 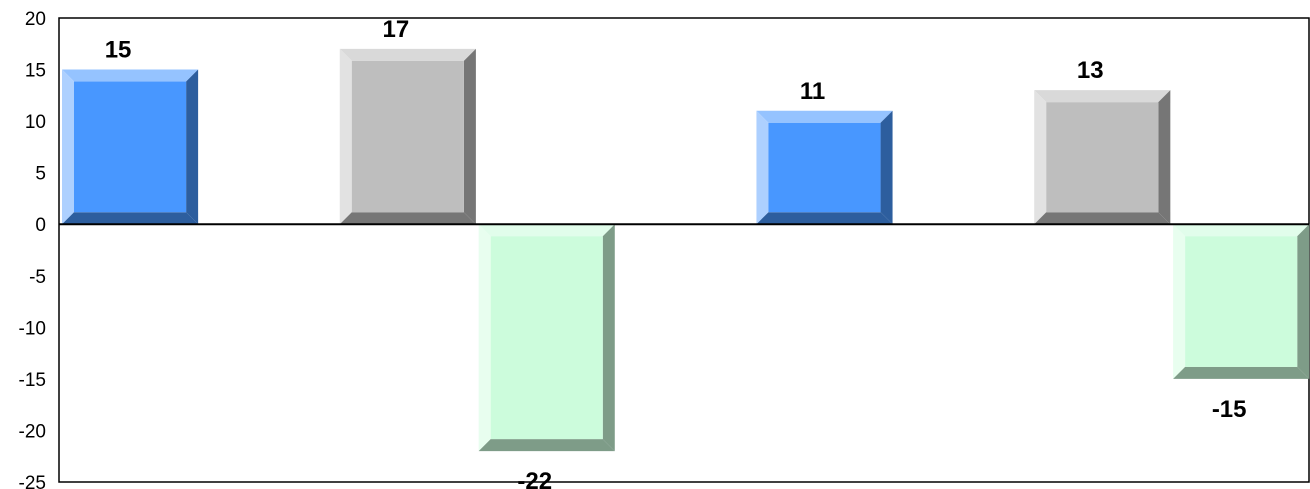 What do you see at coordinates (37, 277) in the screenshot?
I see `y-tick-label: -5` at bounding box center [37, 277].